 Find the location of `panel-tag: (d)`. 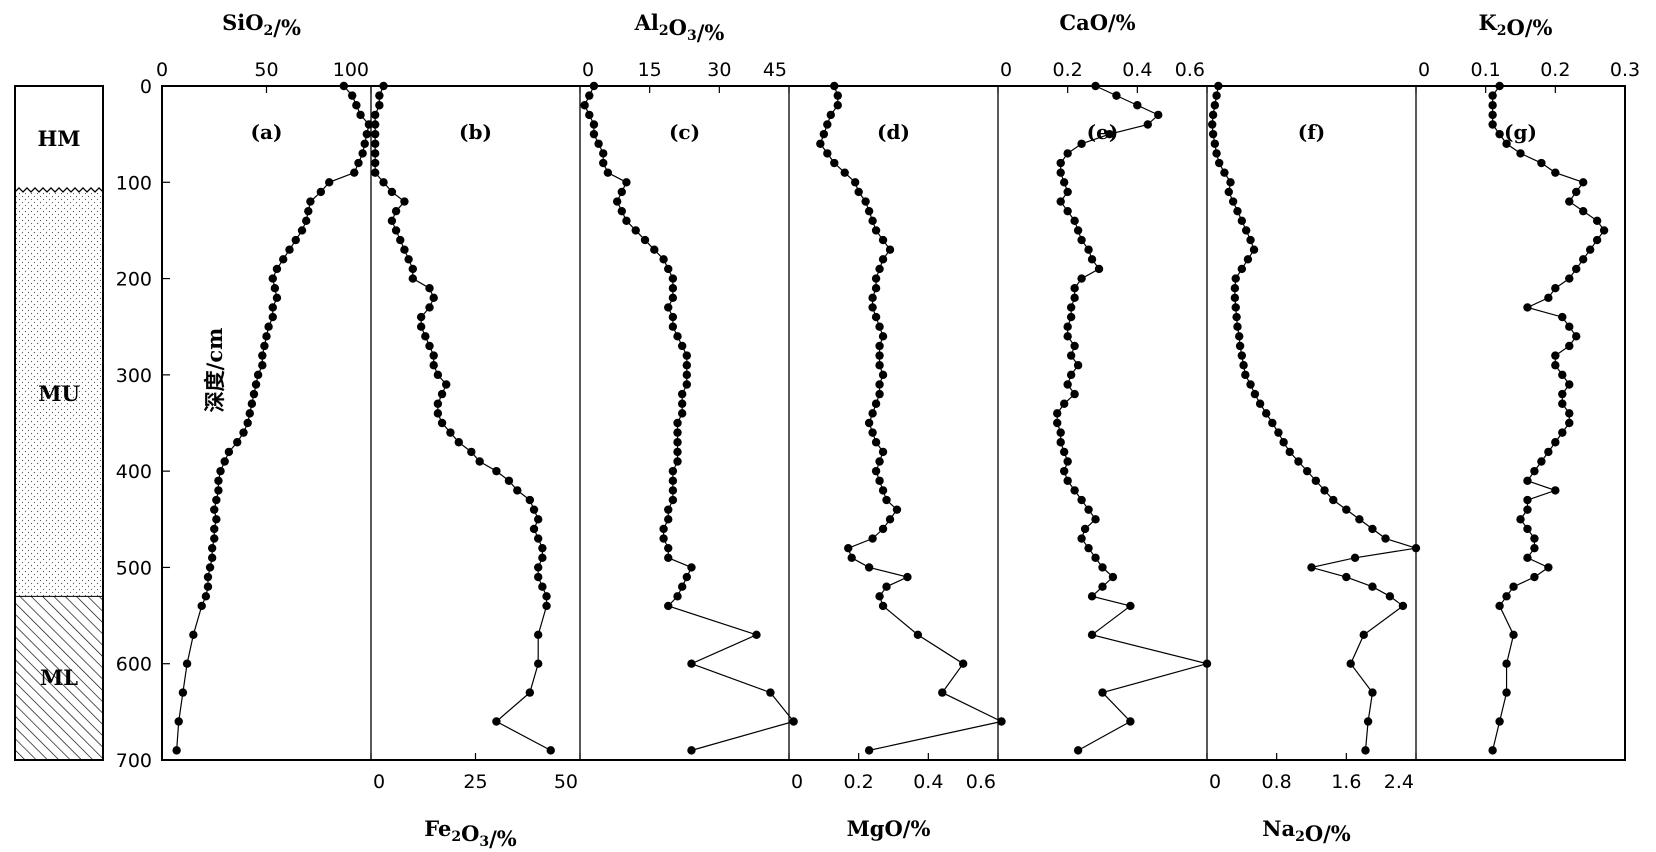

panel-tag: (d) is located at coordinates (893, 132).